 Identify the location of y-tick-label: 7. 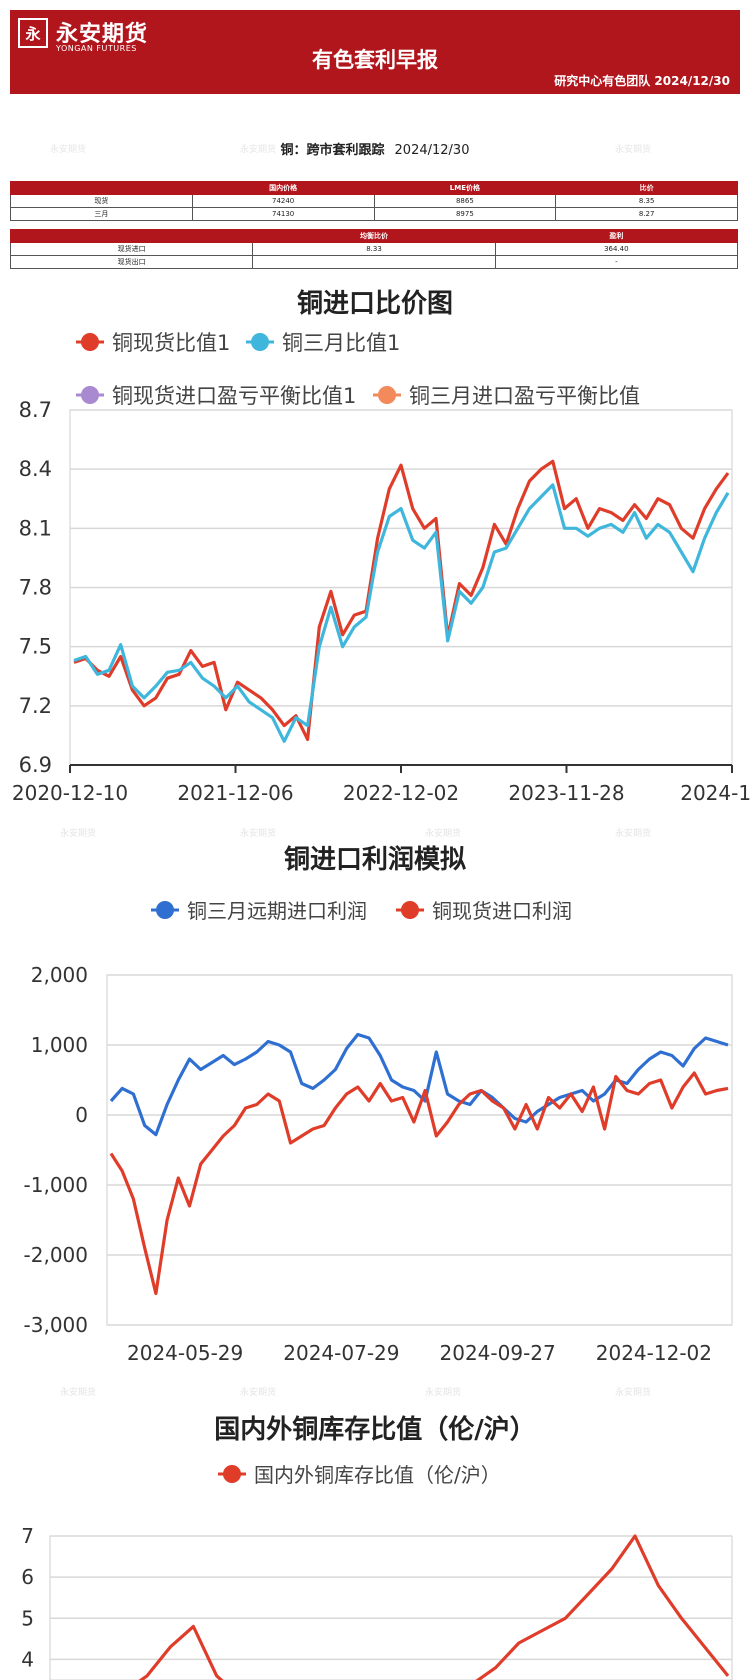
(27, 1536).